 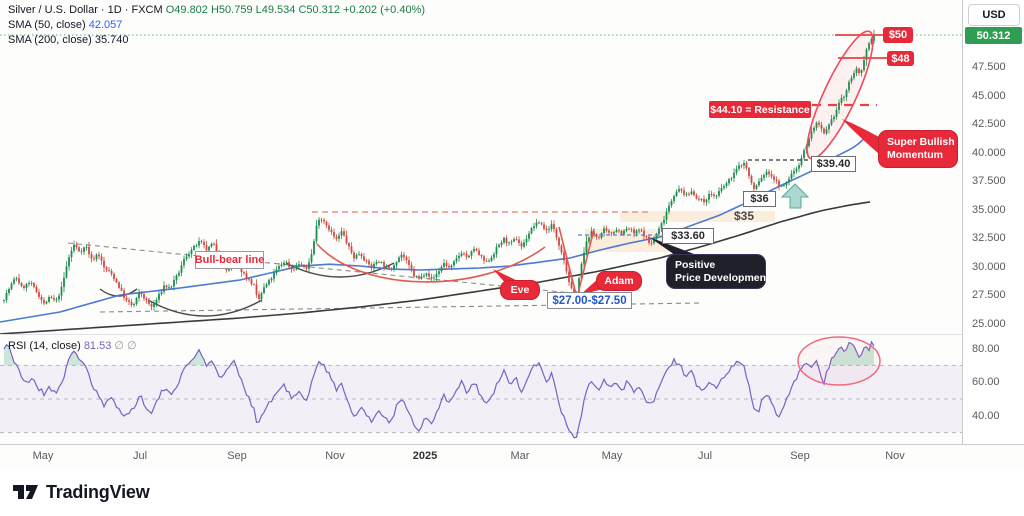 What do you see at coordinates (50, 40) in the screenshot?
I see `sma200-label: SMA (200, close)` at bounding box center [50, 40].